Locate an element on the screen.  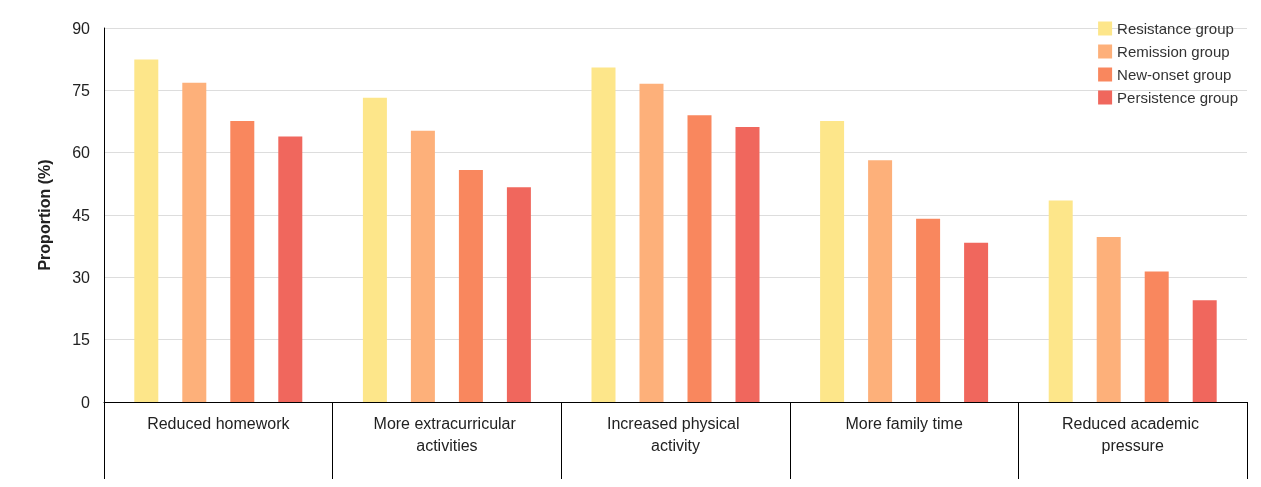
y-tick-label: 15 is located at coordinates (81, 340).